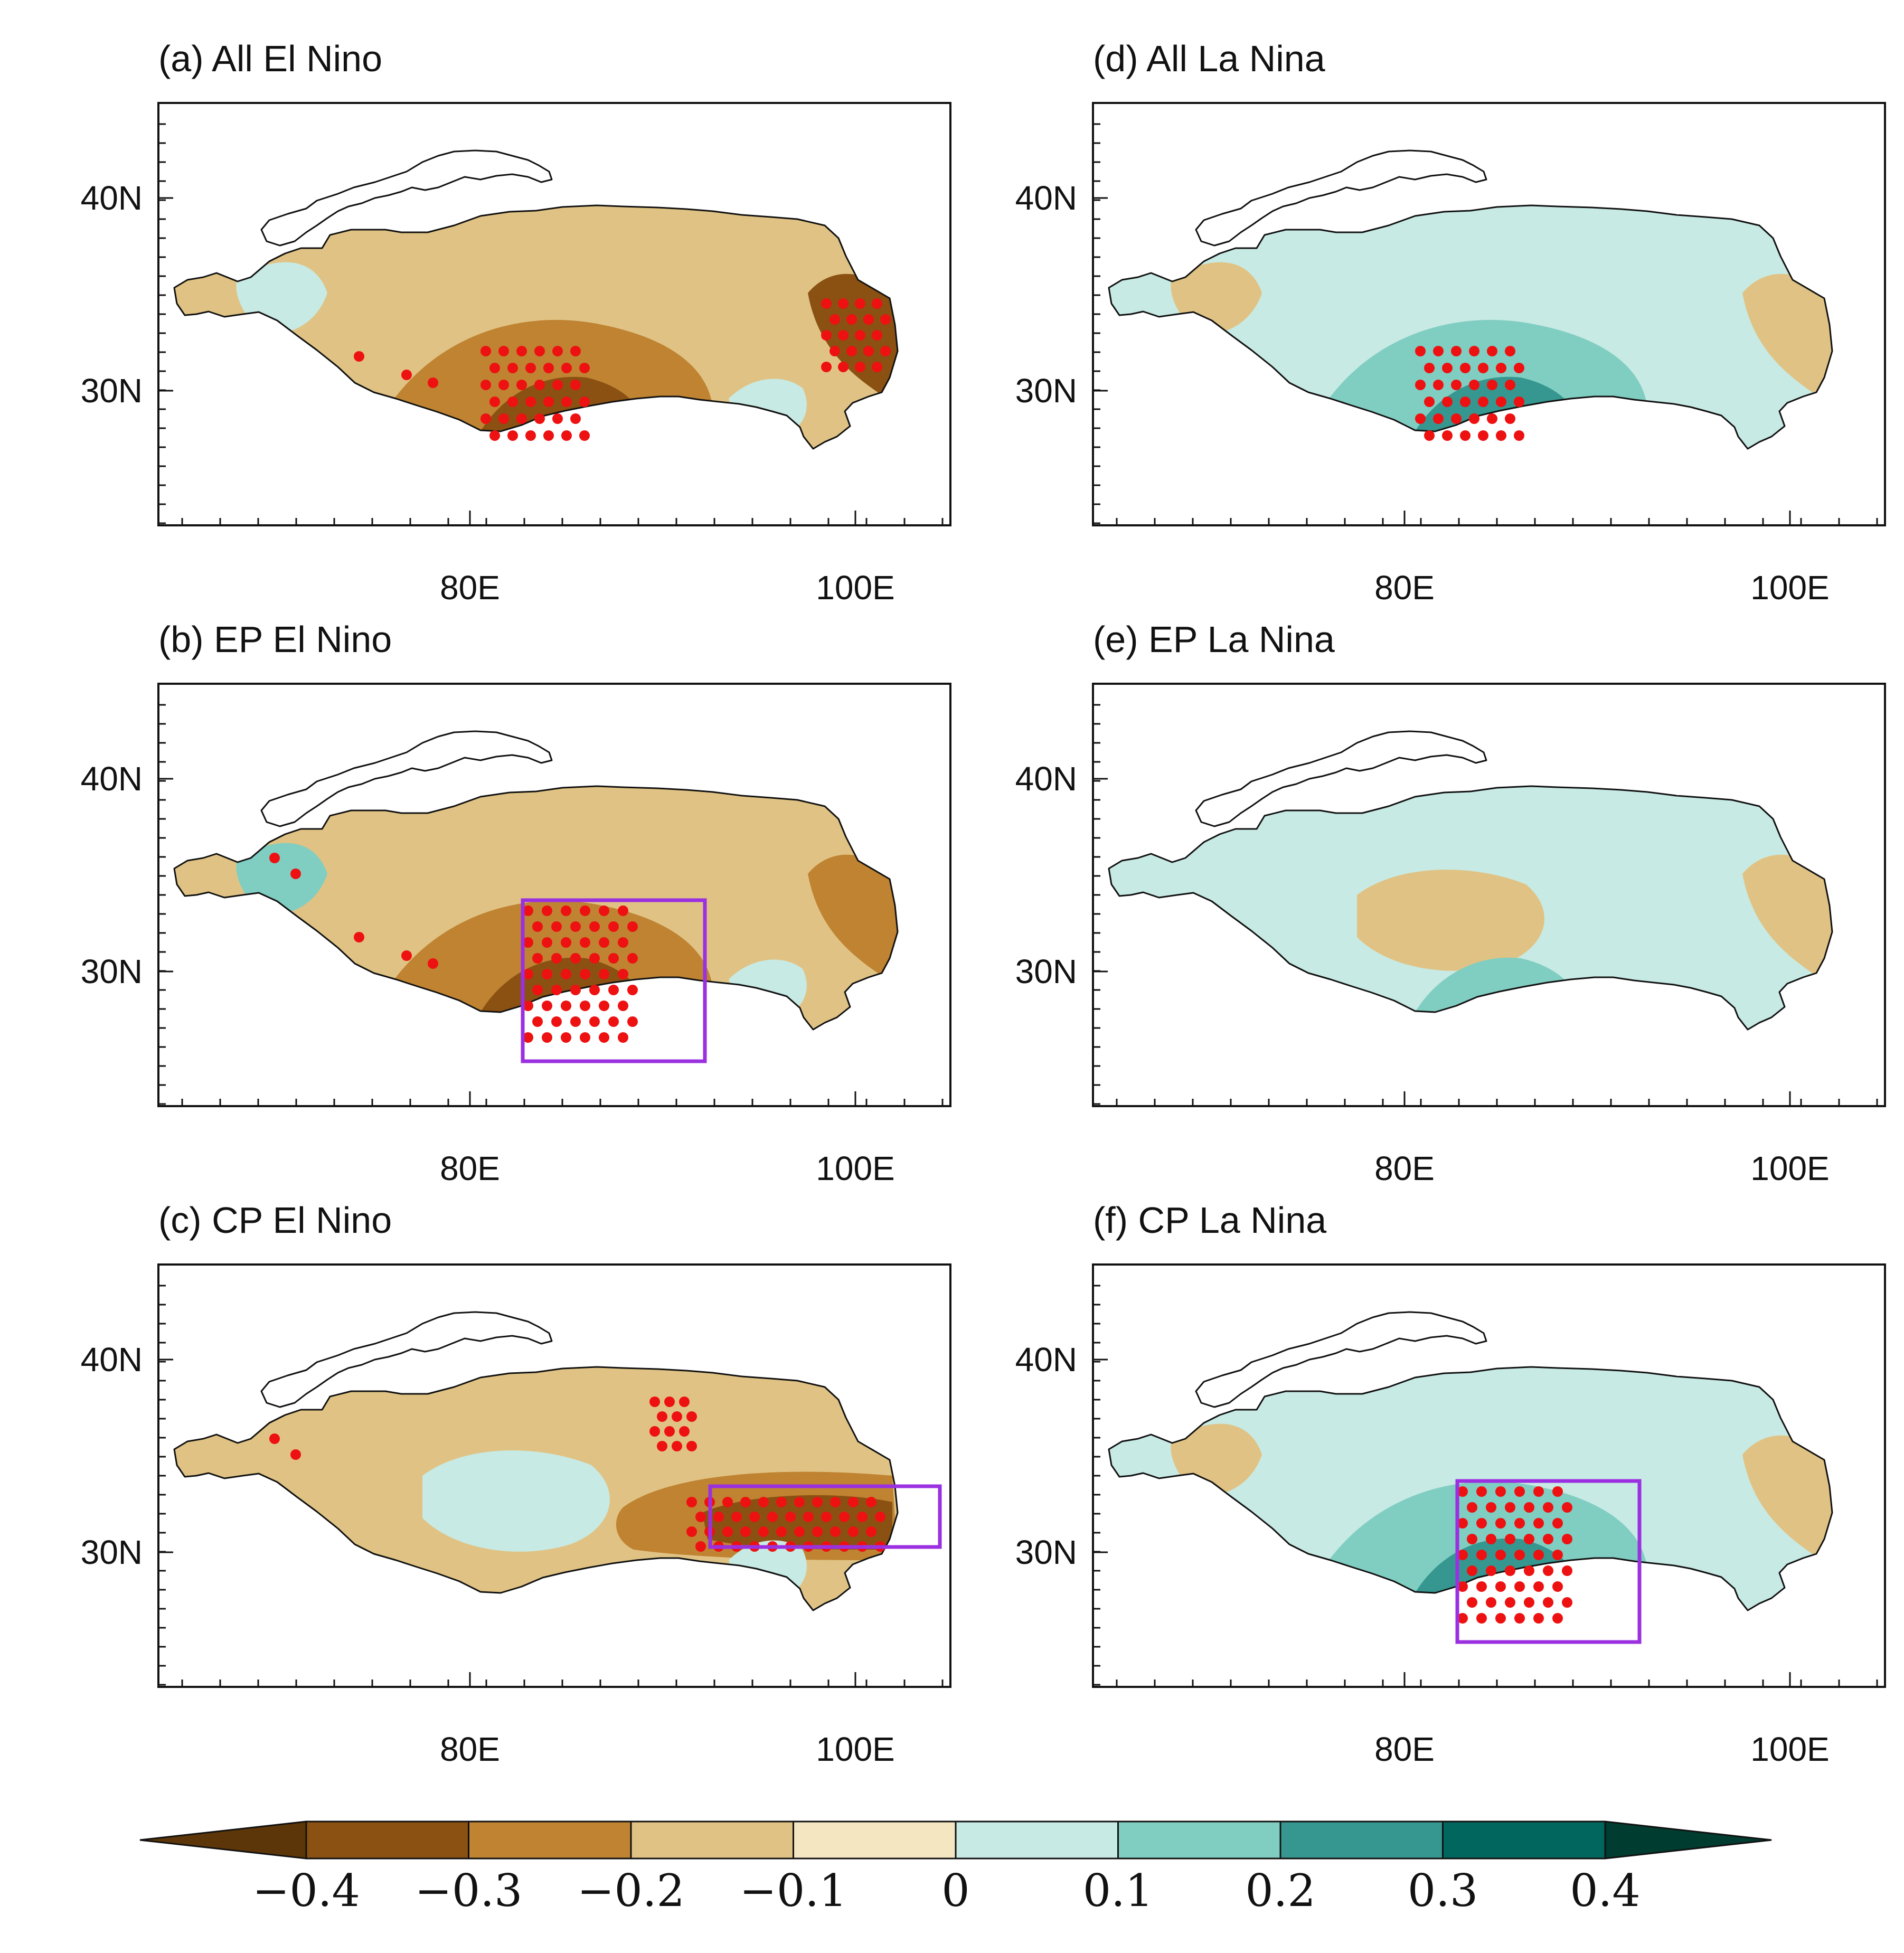 The width and height of the screenshot is (1904, 1953). I want to click on y-tick-label: 30N, so click(112, 971).